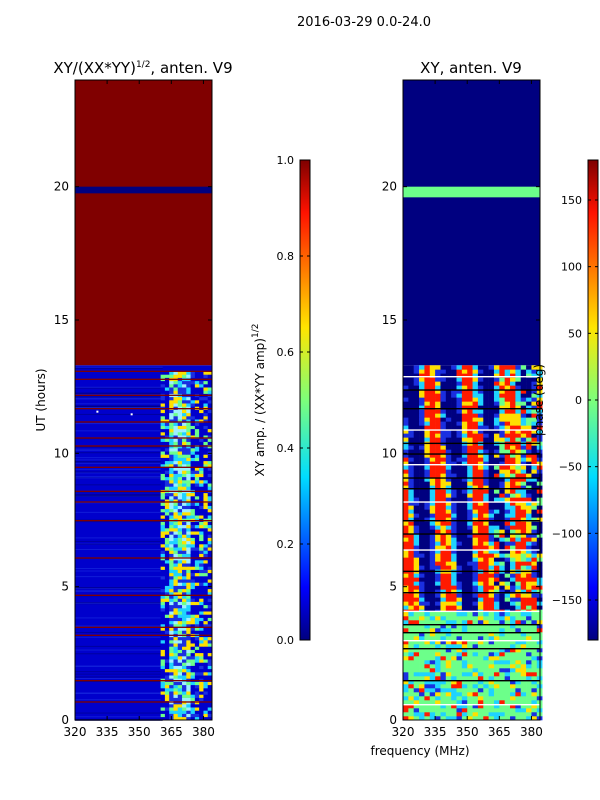  What do you see at coordinates (203, 732) in the screenshot?
I see `left-xtick-label: 380` at bounding box center [203, 732].